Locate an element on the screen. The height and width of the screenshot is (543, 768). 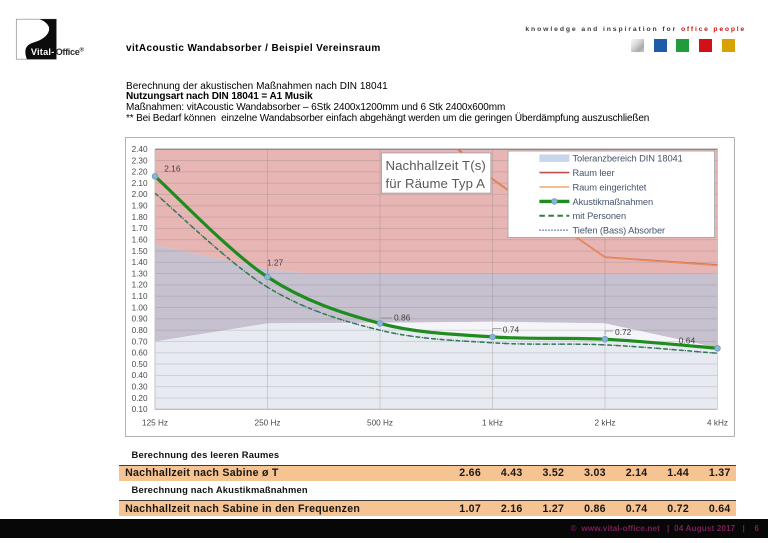
svg-text: 1.40 is located at coordinates (140, 262).